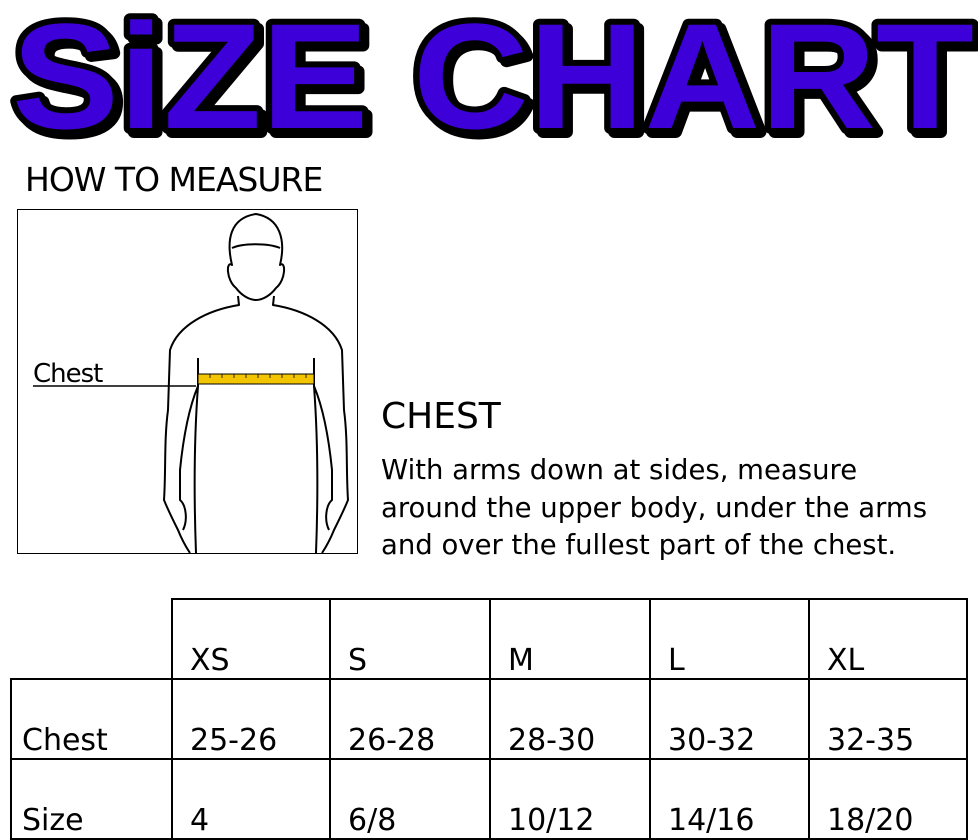 The image size is (978, 840). I want to click on how-to-measure-heading: HOW TO MEASURE, so click(174, 179).